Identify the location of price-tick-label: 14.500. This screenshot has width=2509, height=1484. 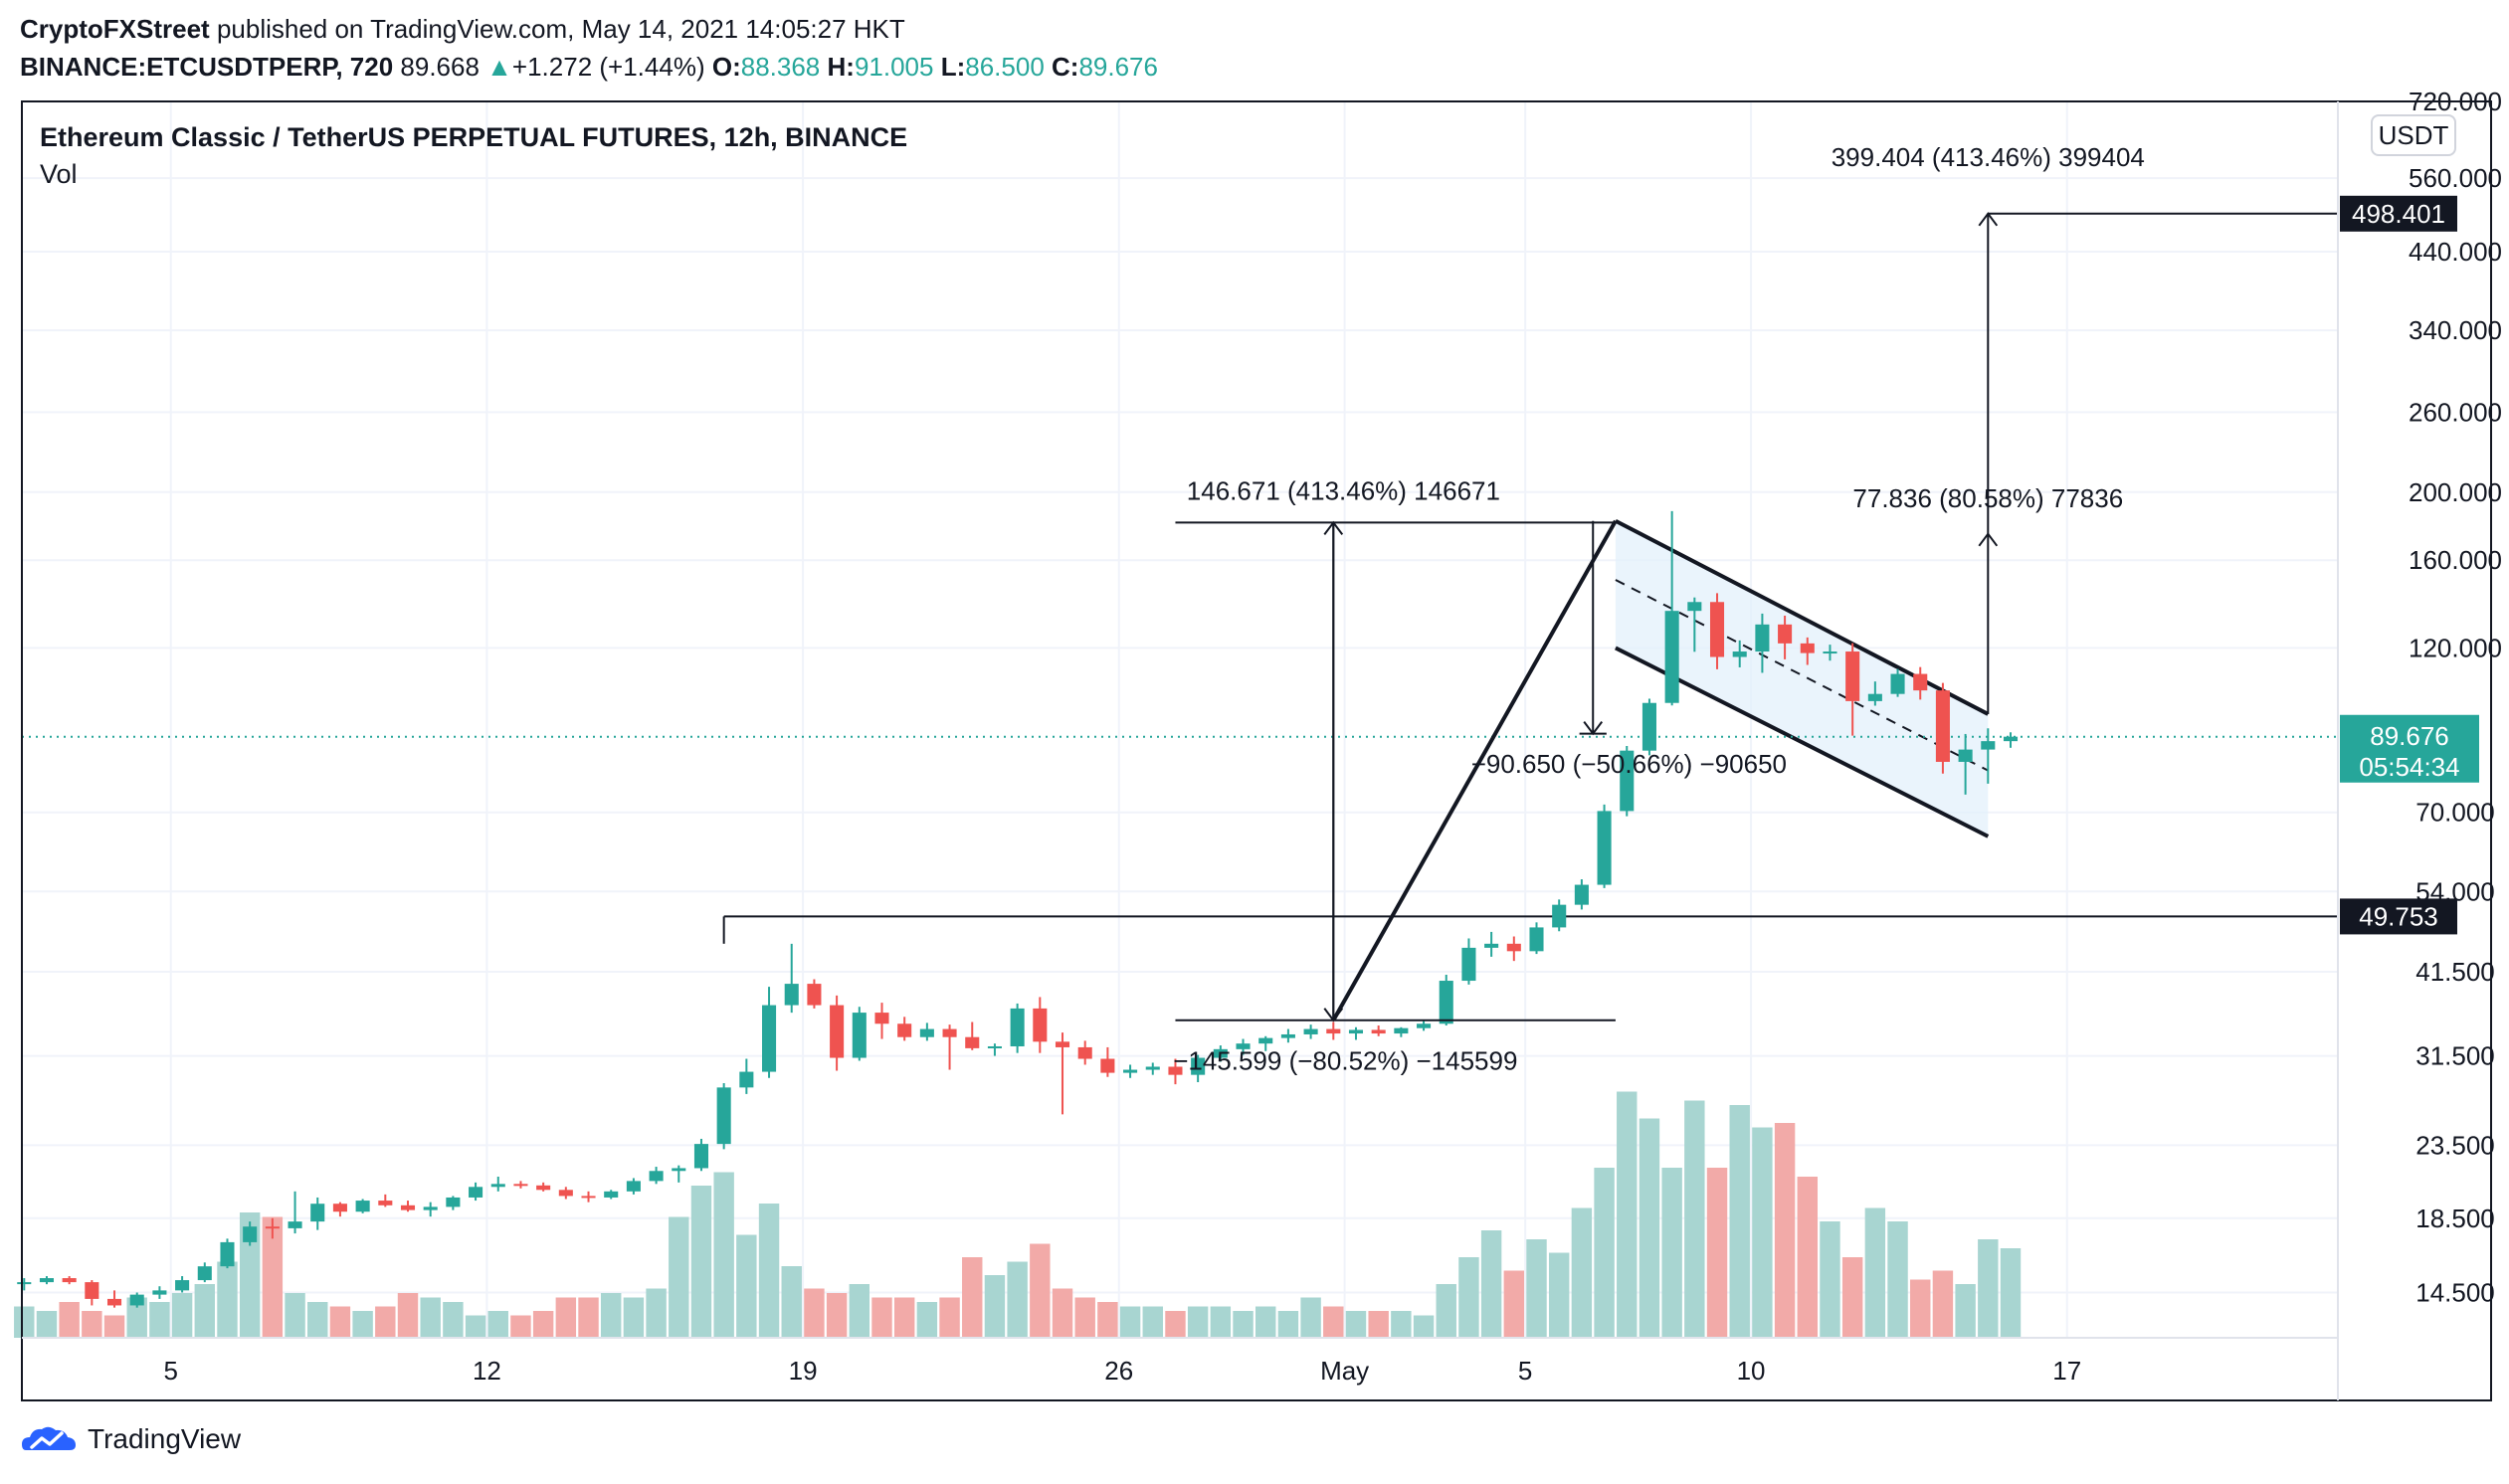
(2455, 1292).